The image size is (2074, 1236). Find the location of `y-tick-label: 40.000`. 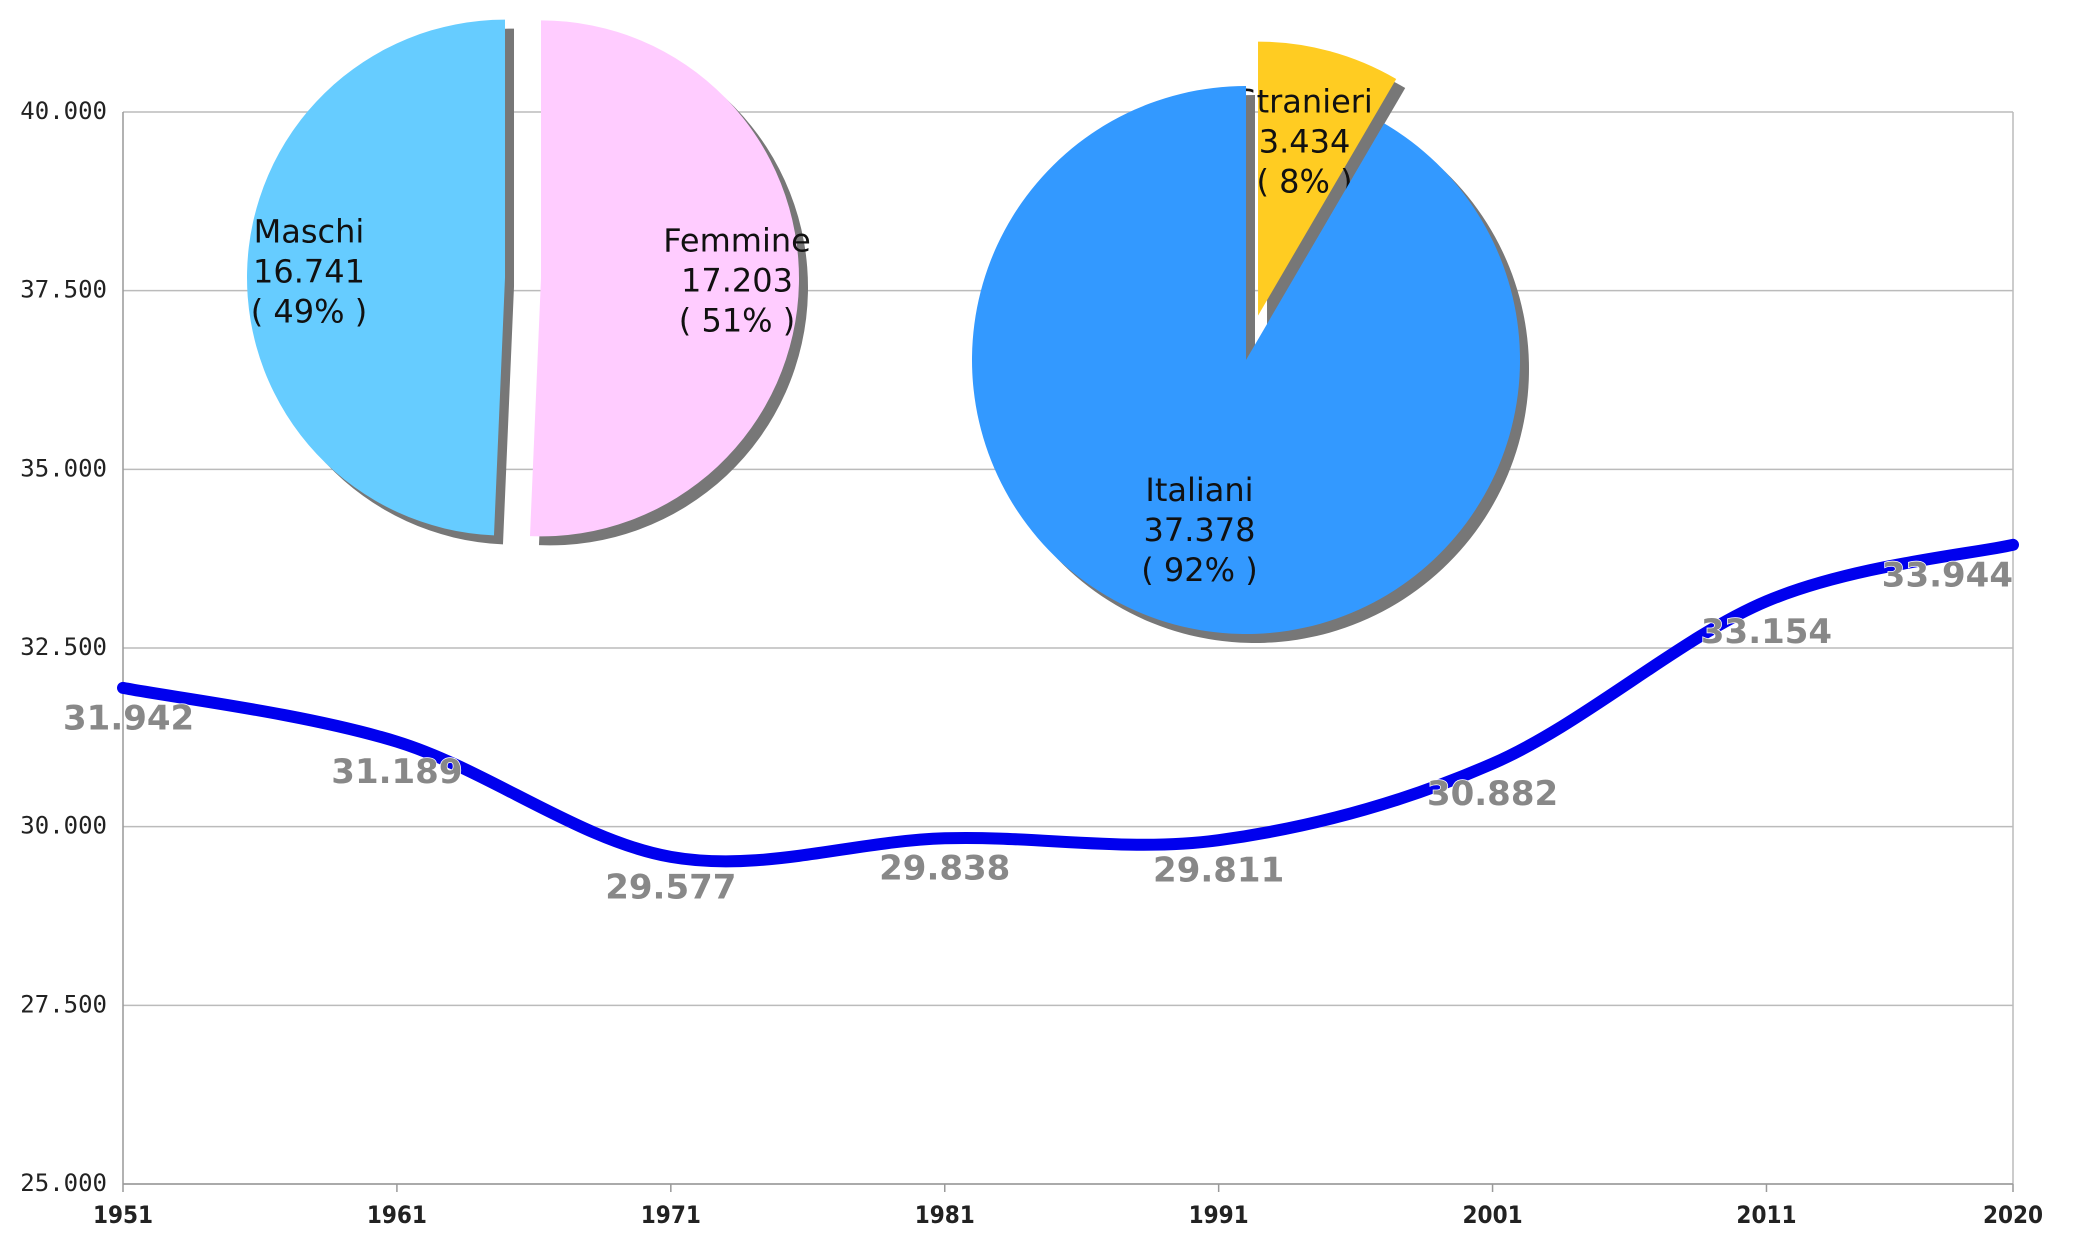

y-tick-label: 40.000 is located at coordinates (63, 111).